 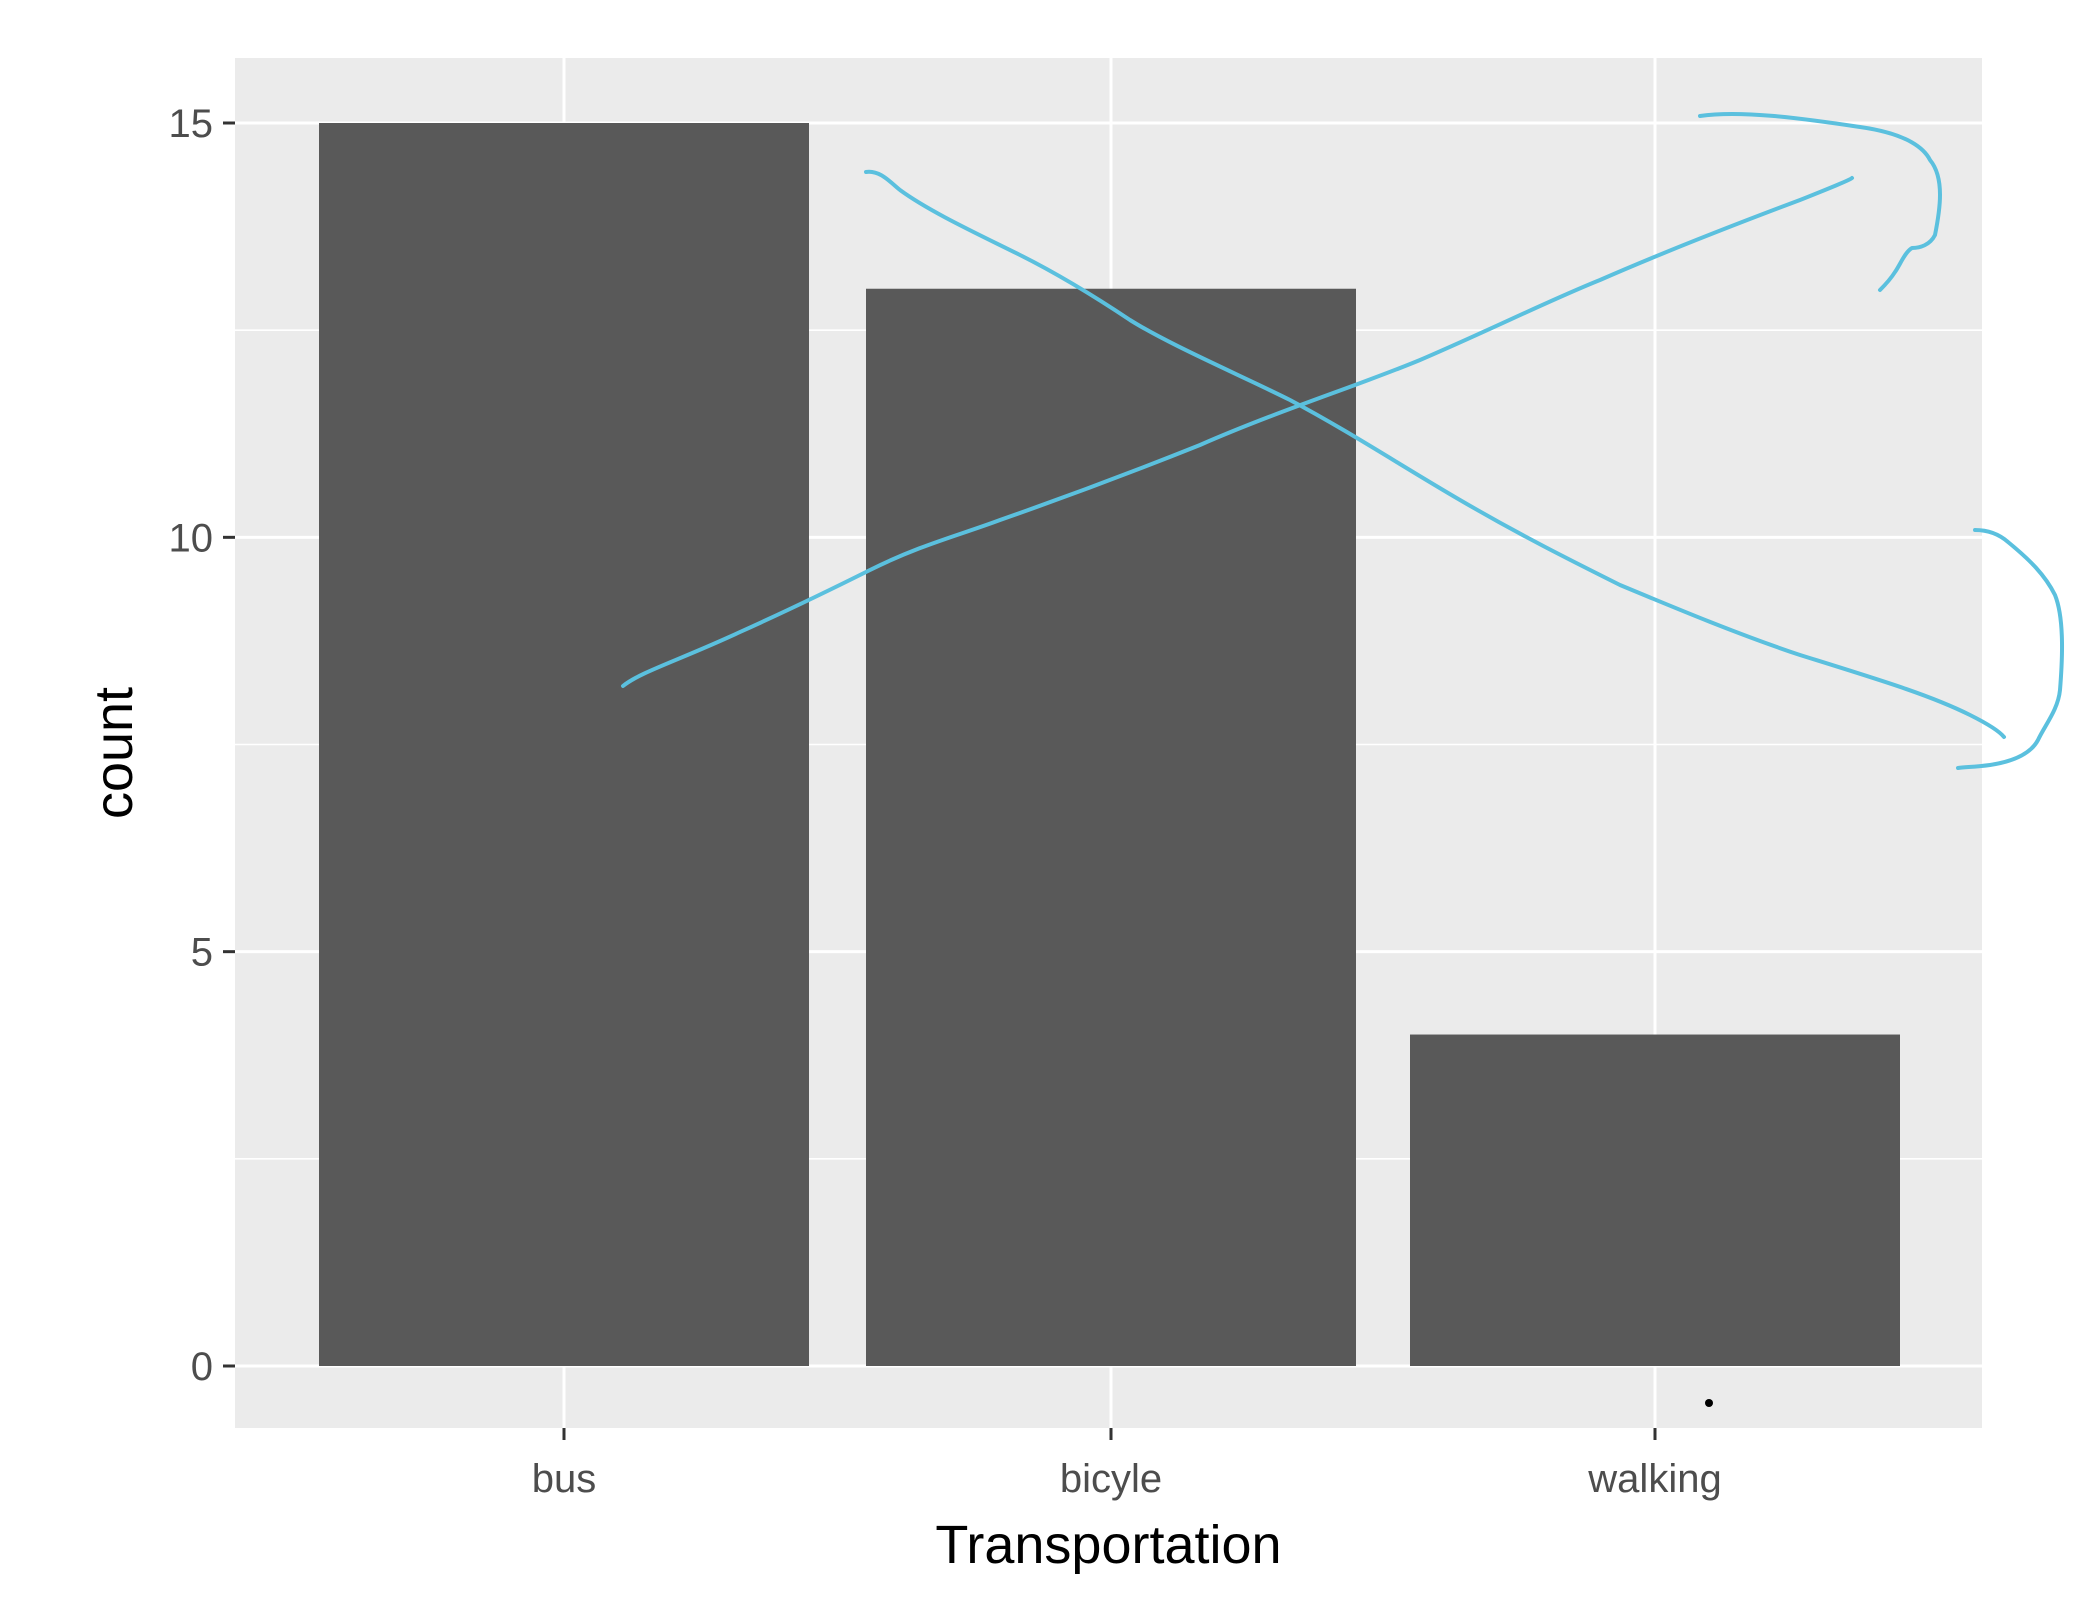 What do you see at coordinates (564, 1479) in the screenshot?
I see `x-tick-label: bus` at bounding box center [564, 1479].